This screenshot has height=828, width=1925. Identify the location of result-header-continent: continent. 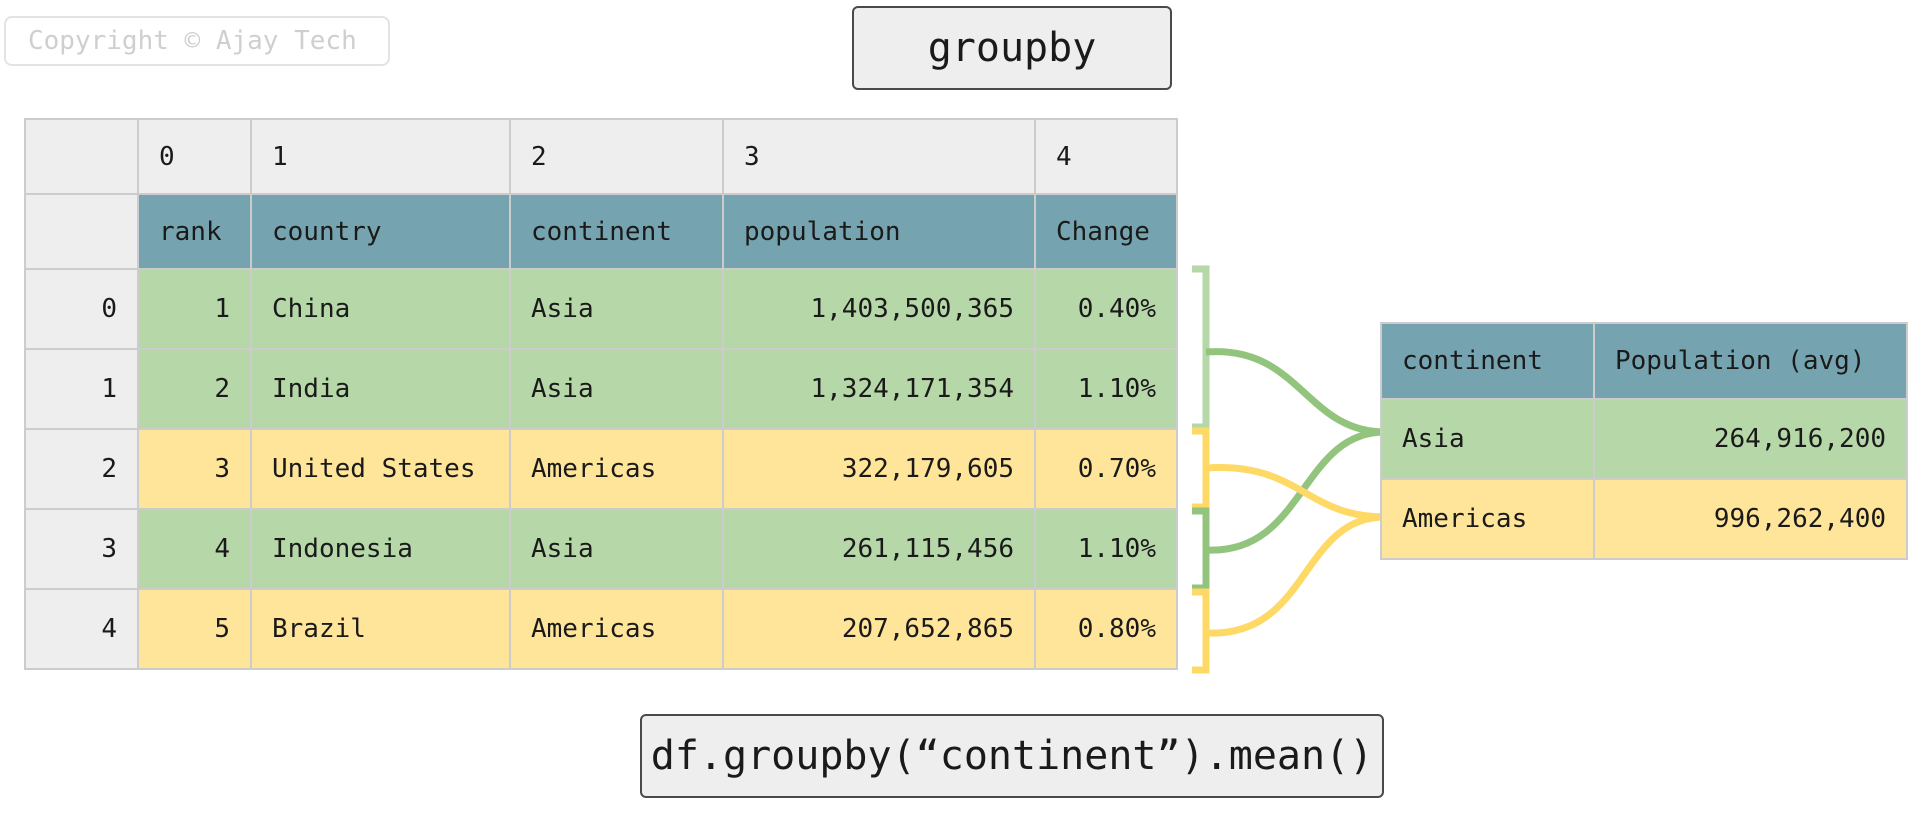
(1487, 361).